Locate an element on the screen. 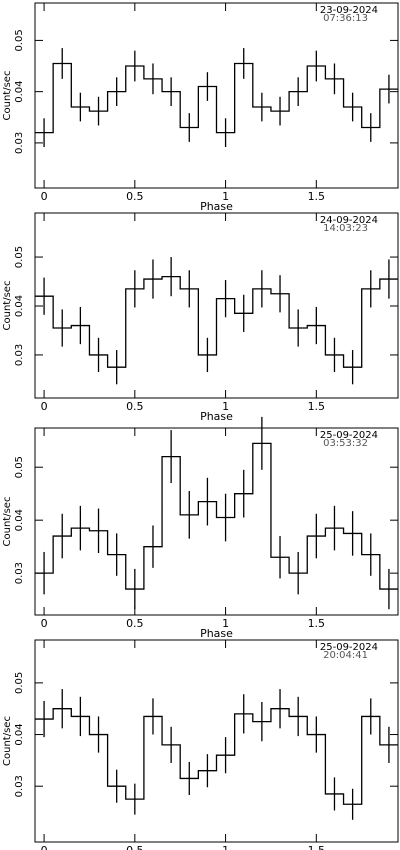 Image resolution: width=400 pixels, height=850 pixels. time-label: 03:53:32 is located at coordinates (345, 443).